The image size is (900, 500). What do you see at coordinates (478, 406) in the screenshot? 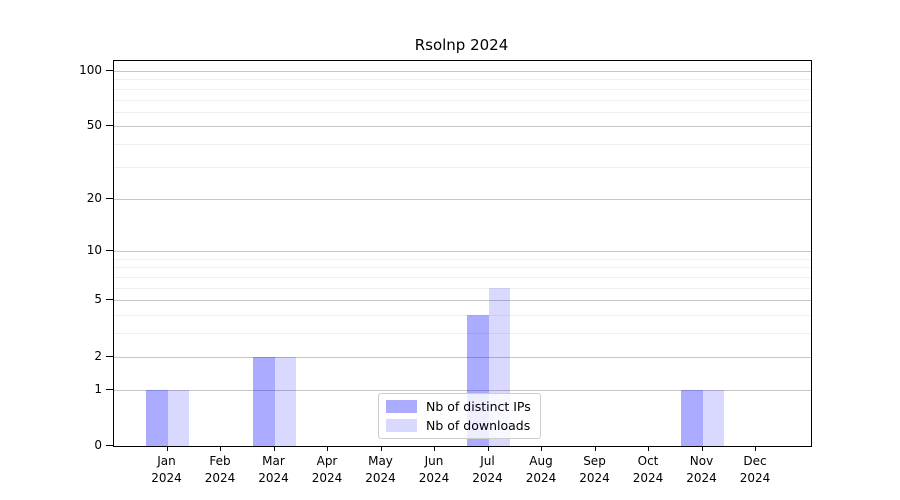
I see `legend-label: Nb of distinct IPs` at bounding box center [478, 406].